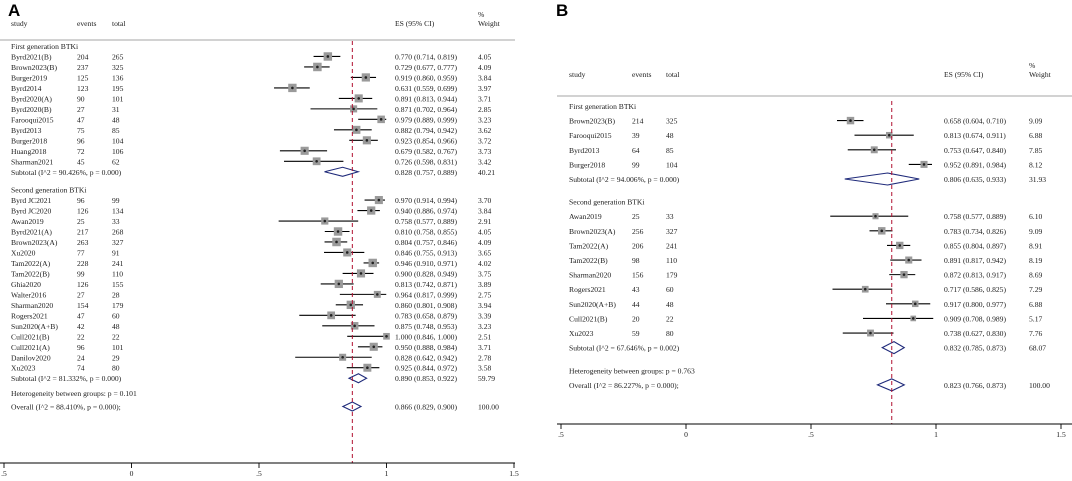  Describe the element at coordinates (116, 221) in the screenshot. I see `study-total: 33` at that location.